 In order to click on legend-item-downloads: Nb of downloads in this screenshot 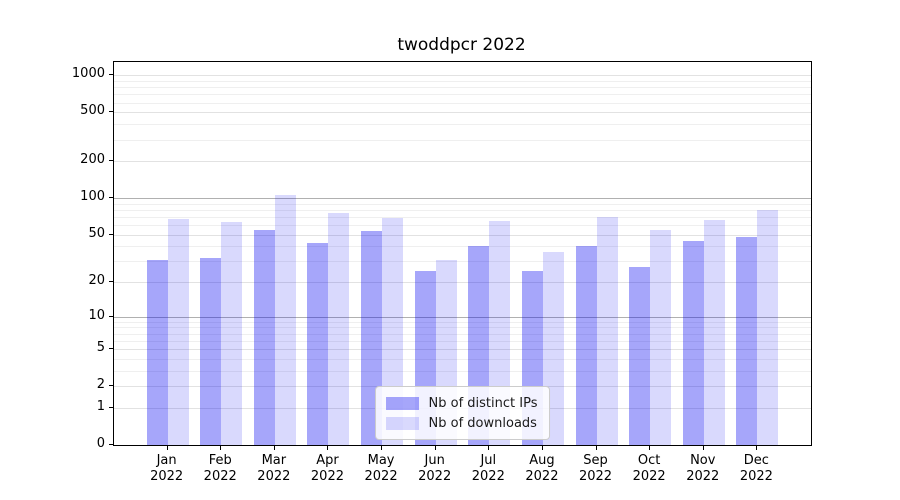, I will do `click(461, 423)`.